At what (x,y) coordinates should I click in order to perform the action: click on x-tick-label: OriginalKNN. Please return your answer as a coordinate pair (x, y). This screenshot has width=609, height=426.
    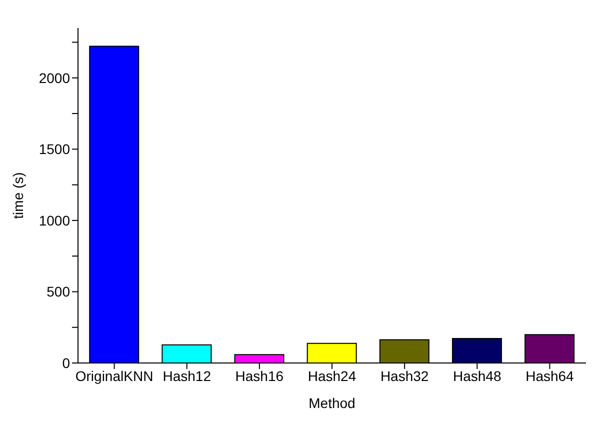
    Looking at the image, I should click on (114, 376).